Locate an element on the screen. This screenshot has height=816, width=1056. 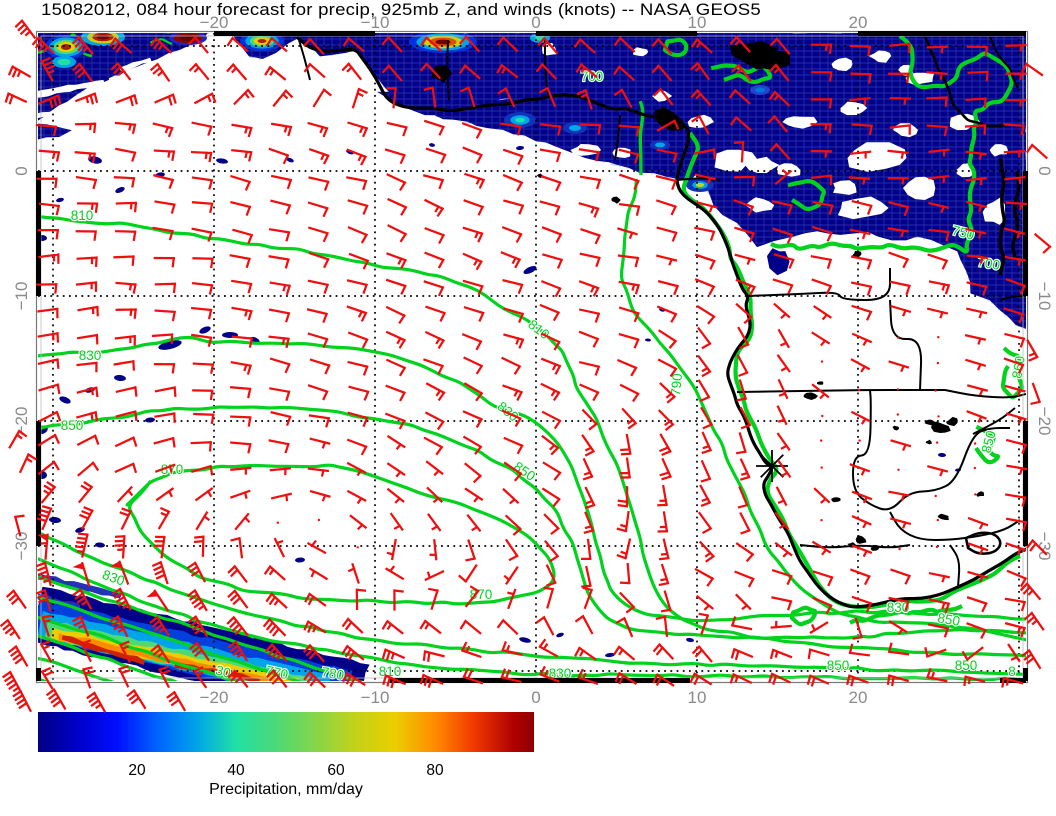
svg-text: 750 is located at coordinates (963, 232).